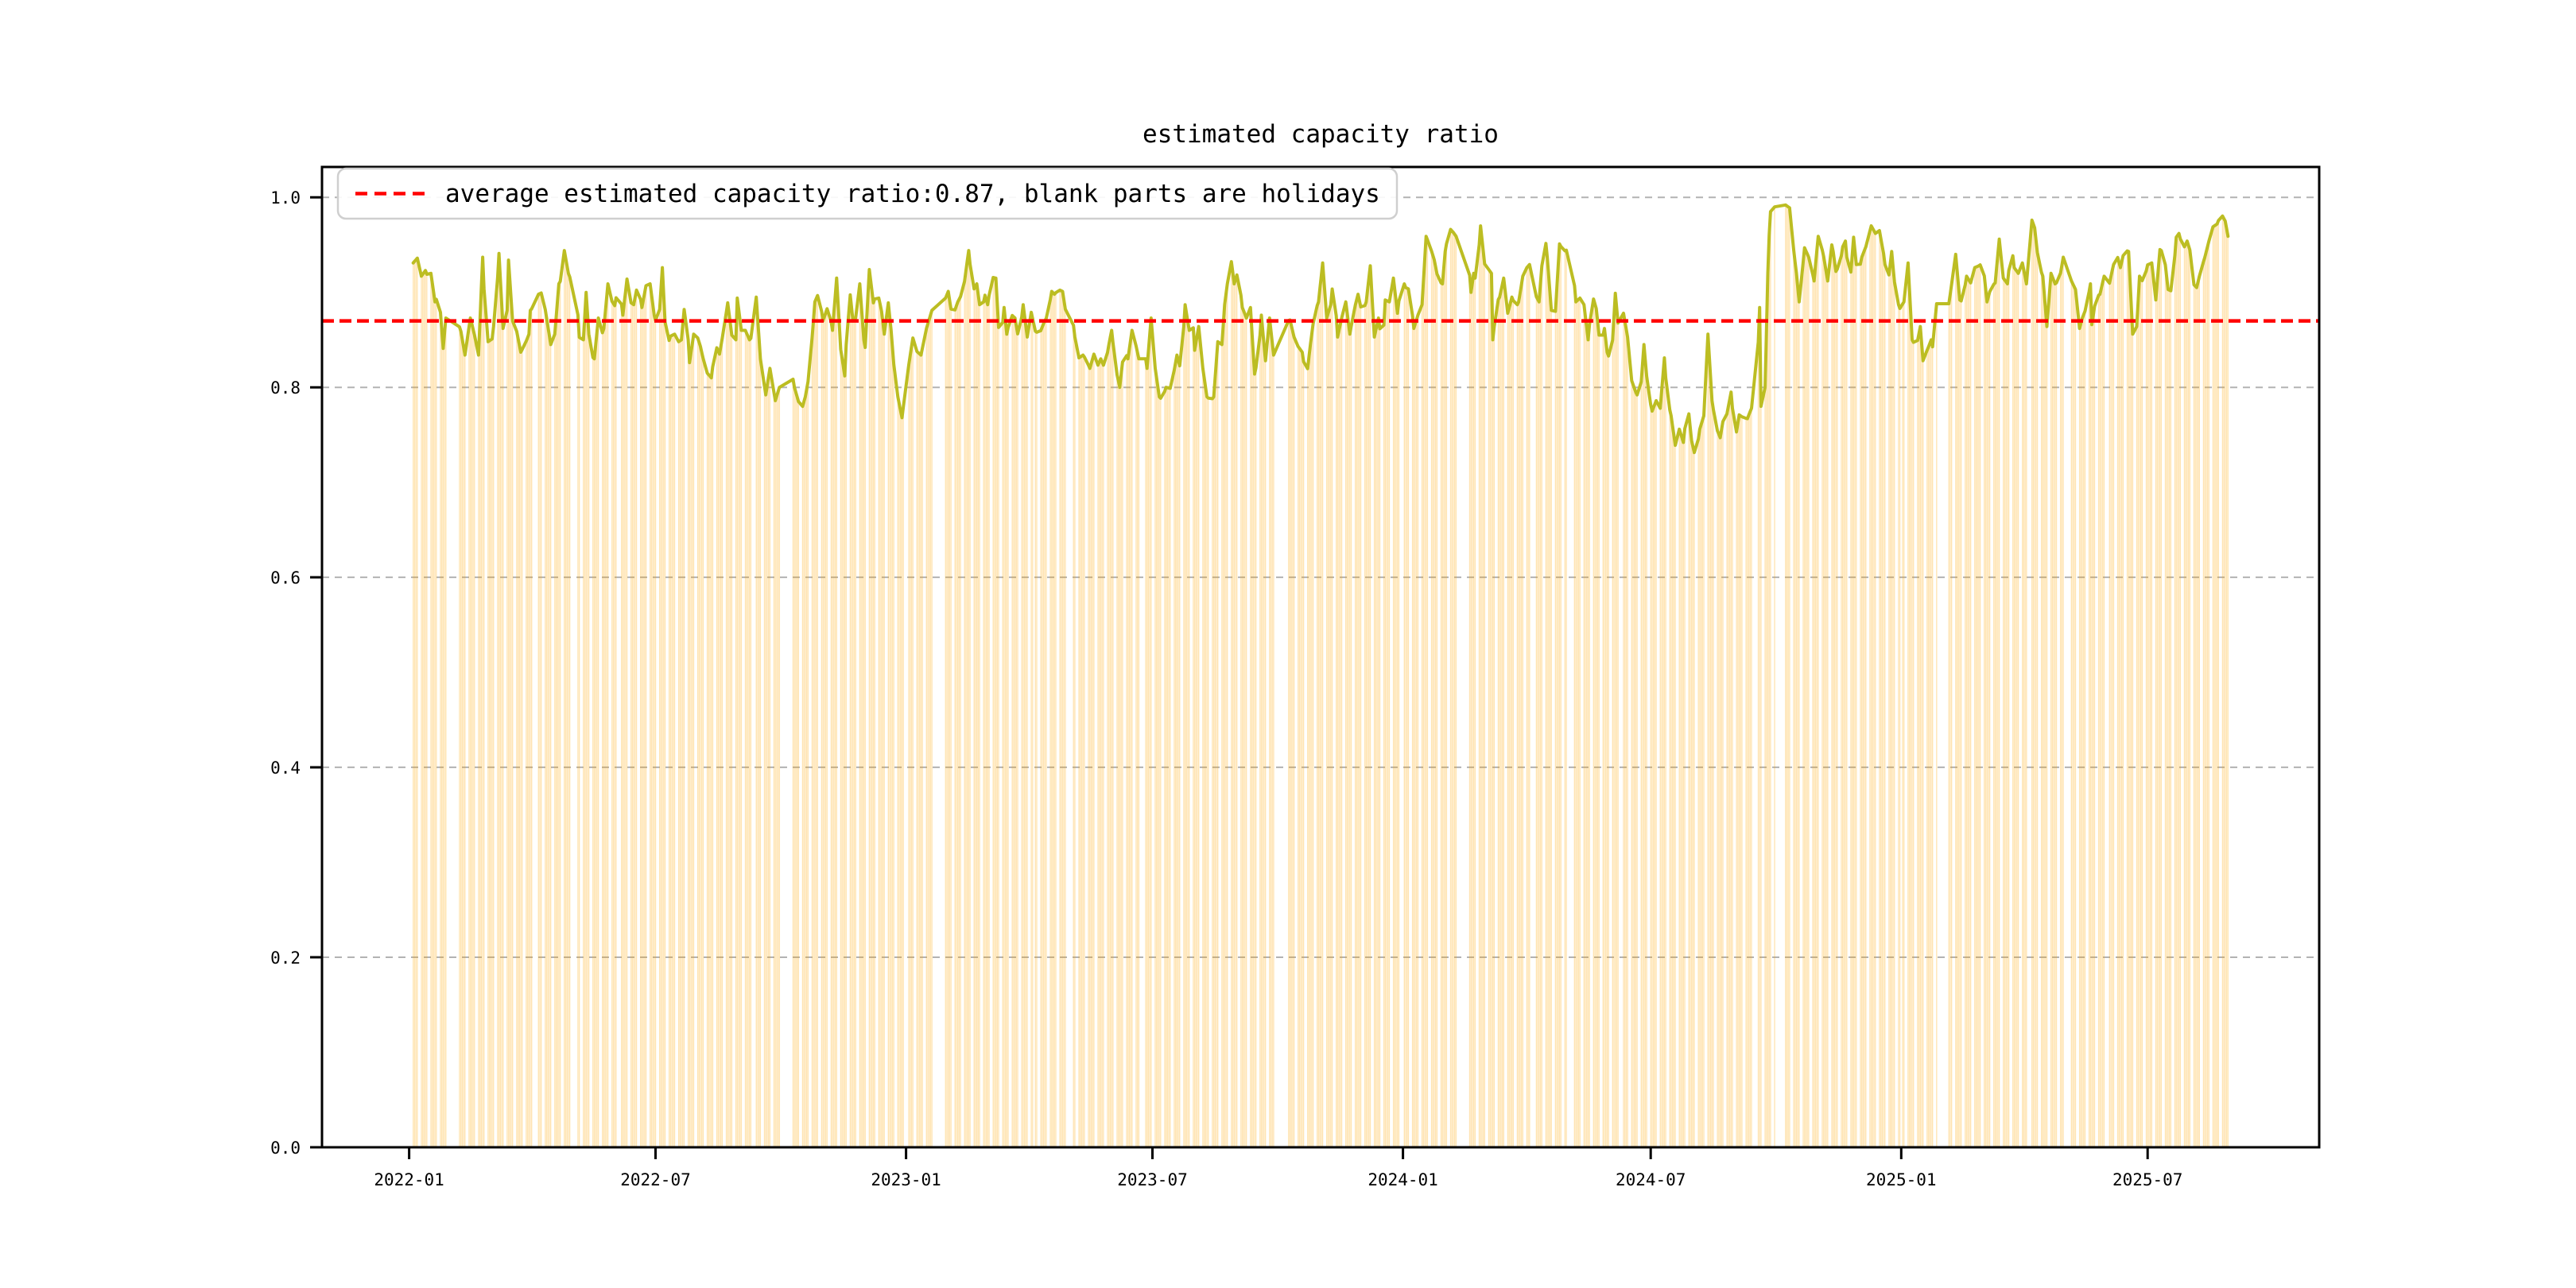  Describe the element at coordinates (285, 198) in the screenshot. I see `y-tick-label: 1.0` at that location.